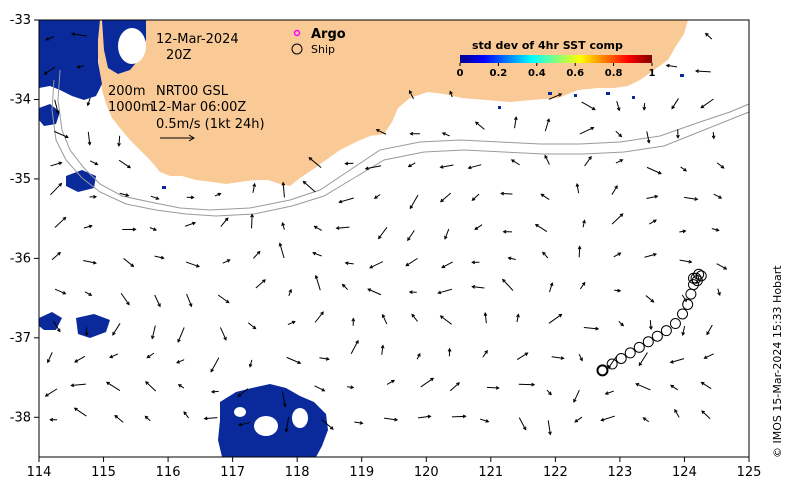 This screenshot has width=791, height=492. Describe the element at coordinates (490, 472) in the screenshot. I see `x-tick-label: 121` at that location.